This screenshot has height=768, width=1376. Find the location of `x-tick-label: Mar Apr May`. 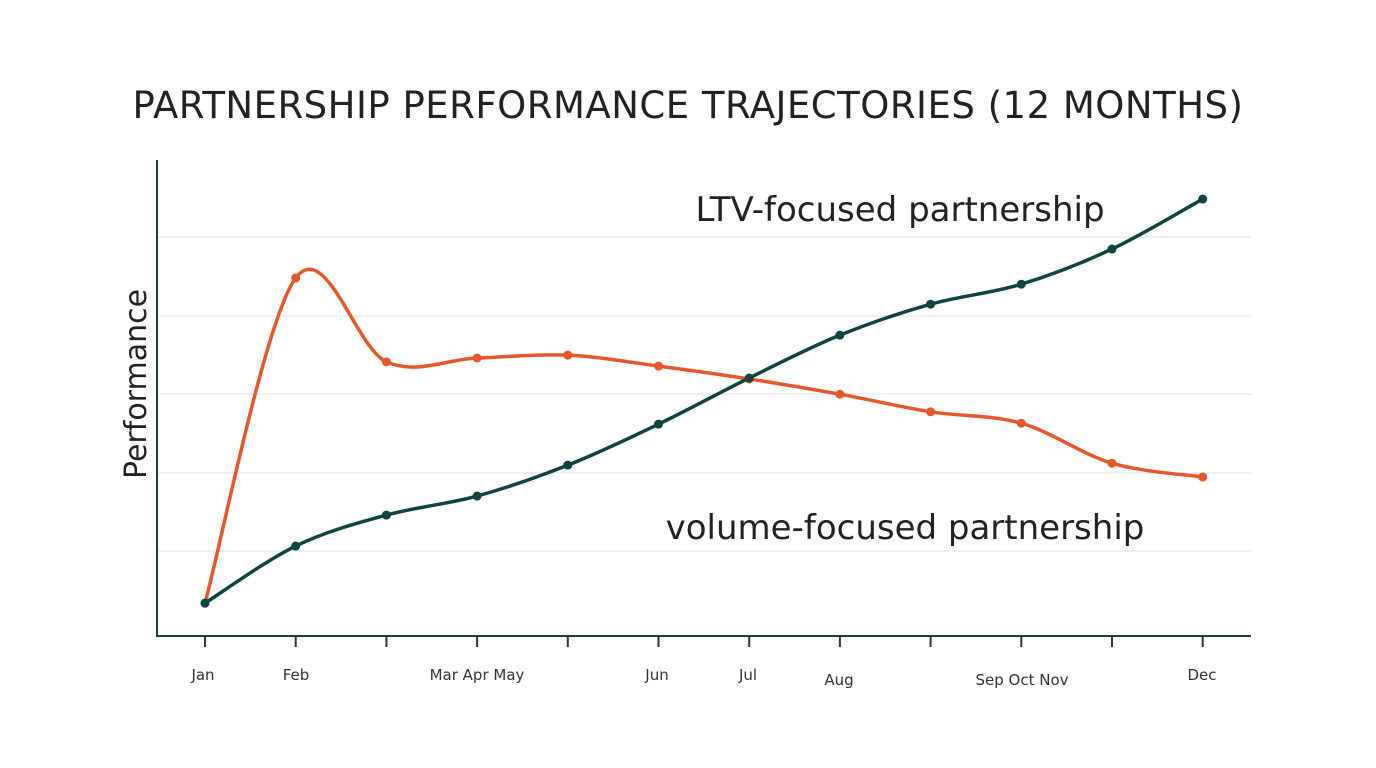

x-tick-label: Mar Apr May is located at coordinates (477, 675).